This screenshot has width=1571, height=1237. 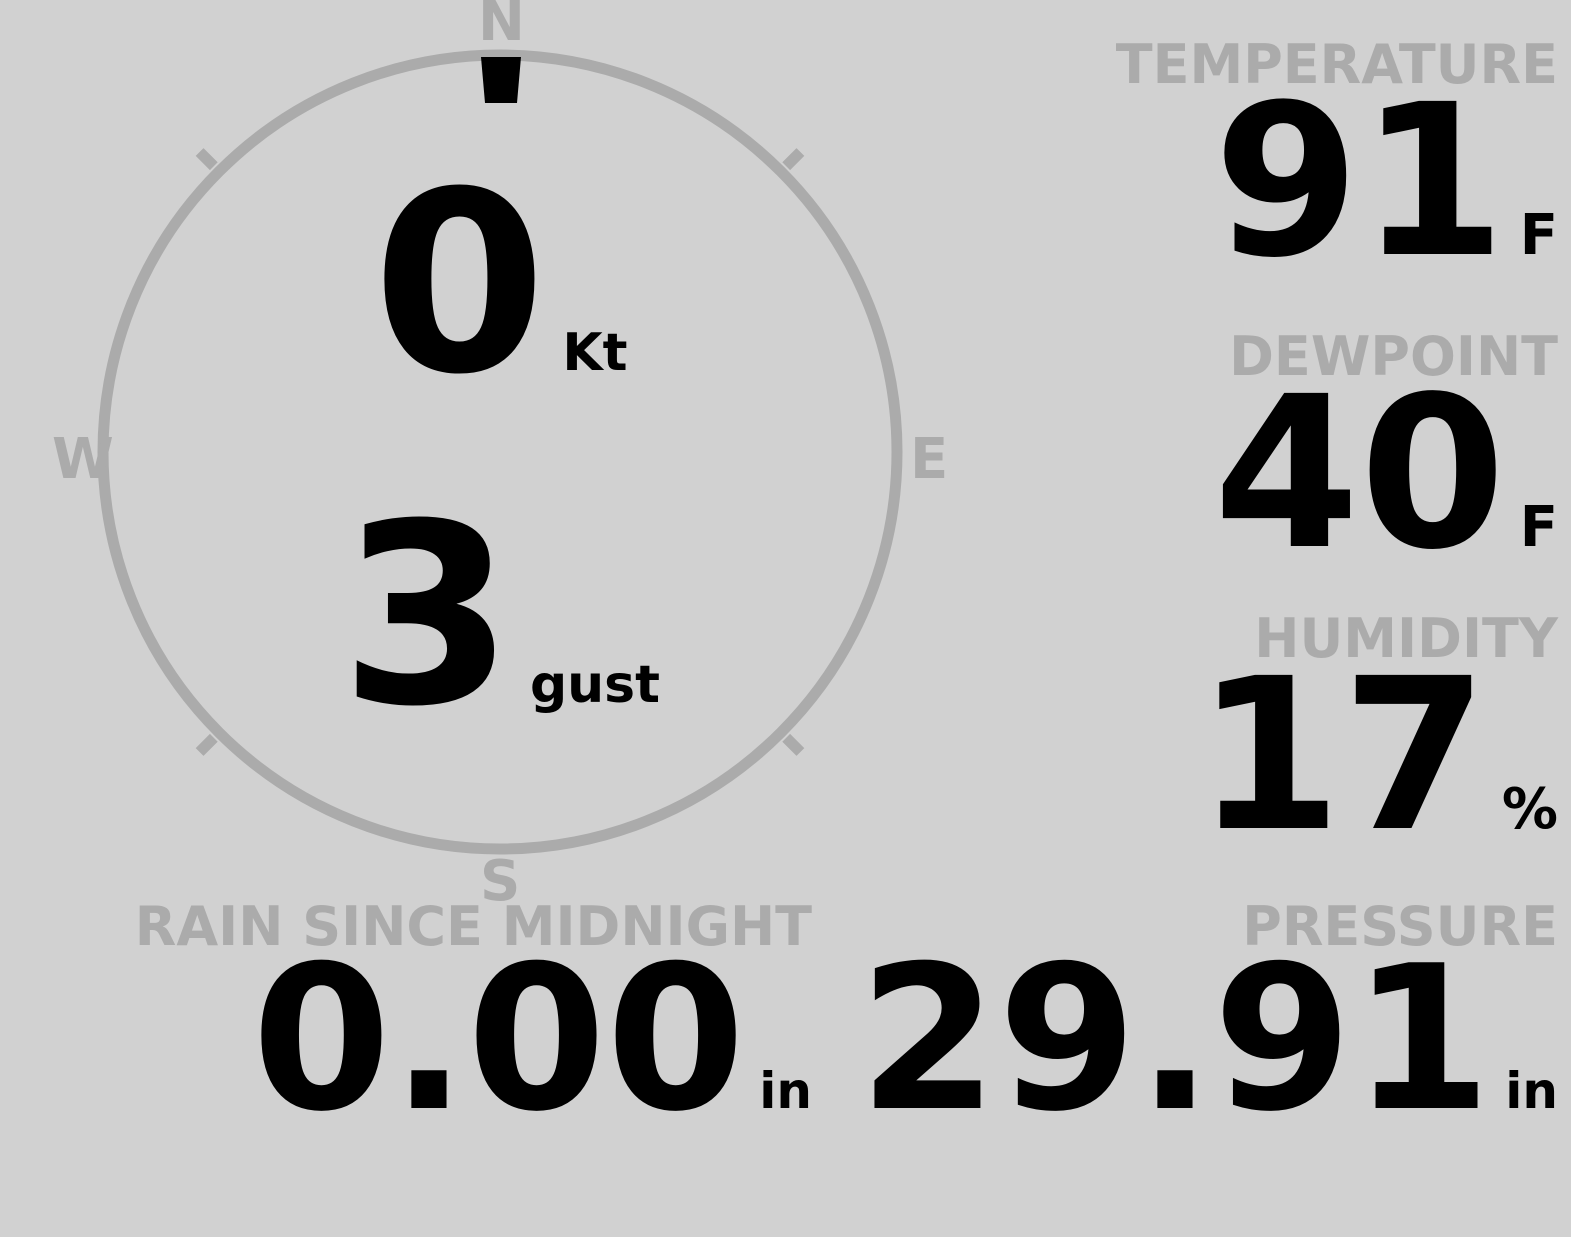 I want to click on wind-gust-readout: 3 gust, so click(x=500, y=615).